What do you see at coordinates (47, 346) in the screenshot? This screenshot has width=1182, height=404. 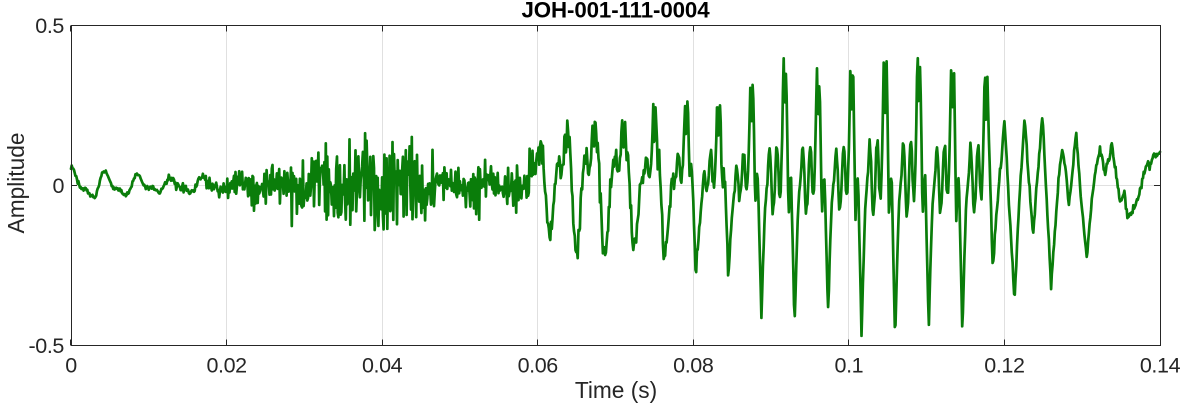 I see `svg-text: -0.5` at bounding box center [47, 346].